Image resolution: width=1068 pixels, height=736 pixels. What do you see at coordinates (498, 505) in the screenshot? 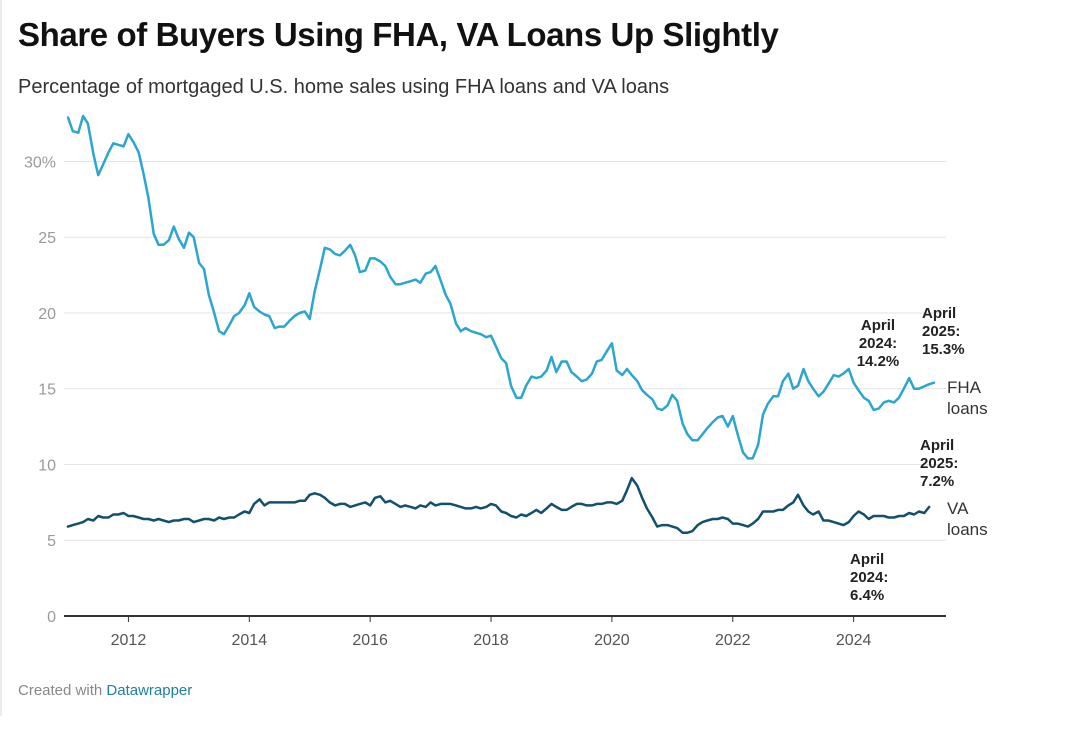
I see `va-series-line` at bounding box center [498, 505].